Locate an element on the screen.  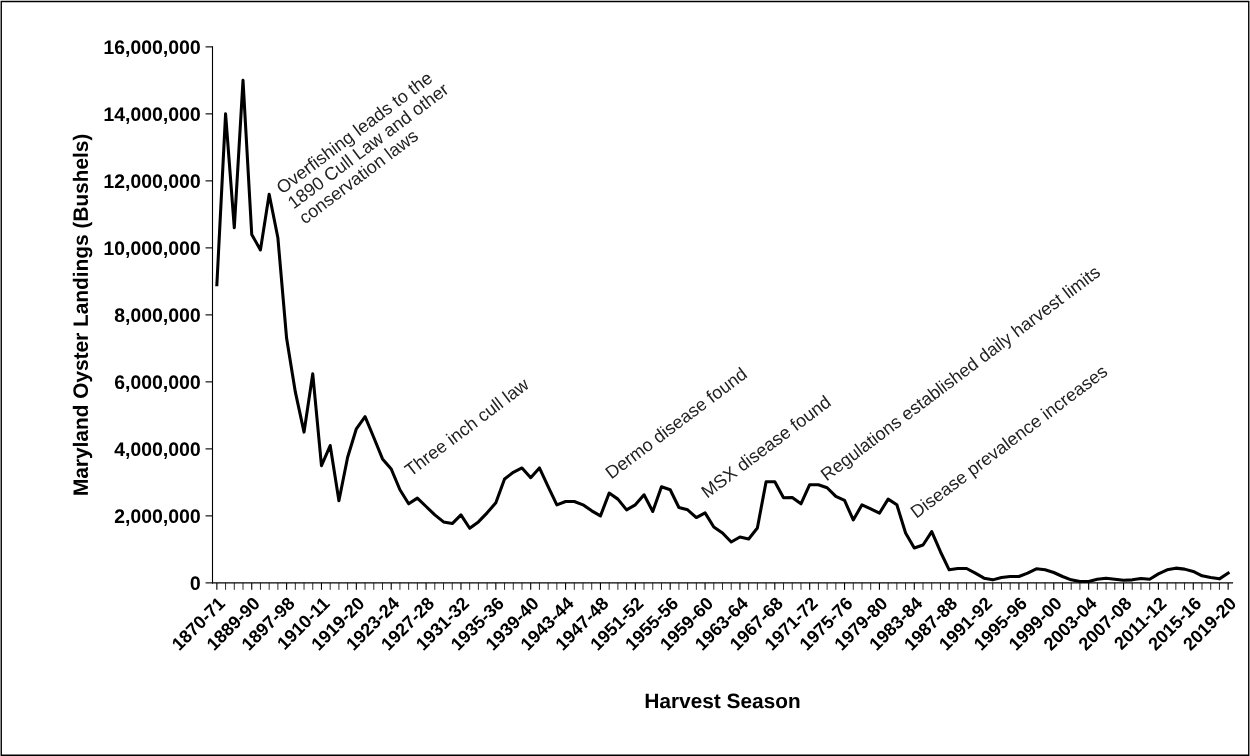
y-tick-label: 0 is located at coordinates (195, 583).